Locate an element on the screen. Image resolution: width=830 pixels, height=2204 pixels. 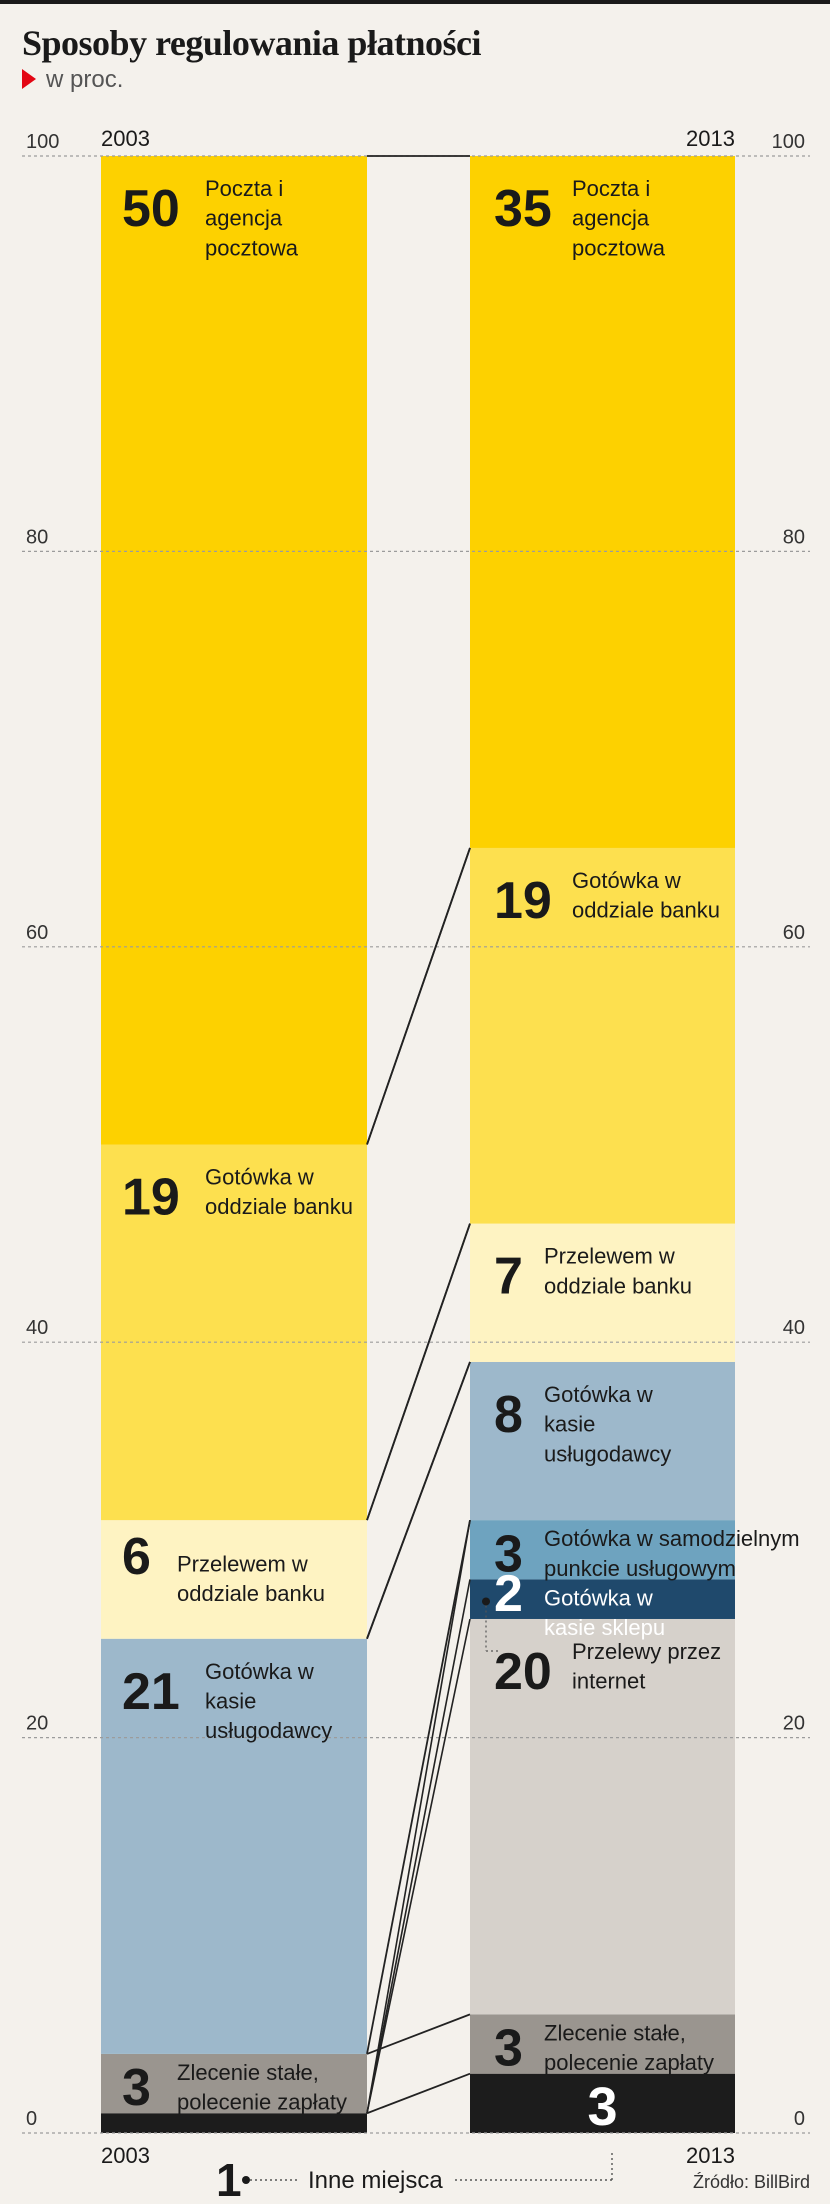
y-tick-label-right: 40 is located at coordinates (794, 1328).